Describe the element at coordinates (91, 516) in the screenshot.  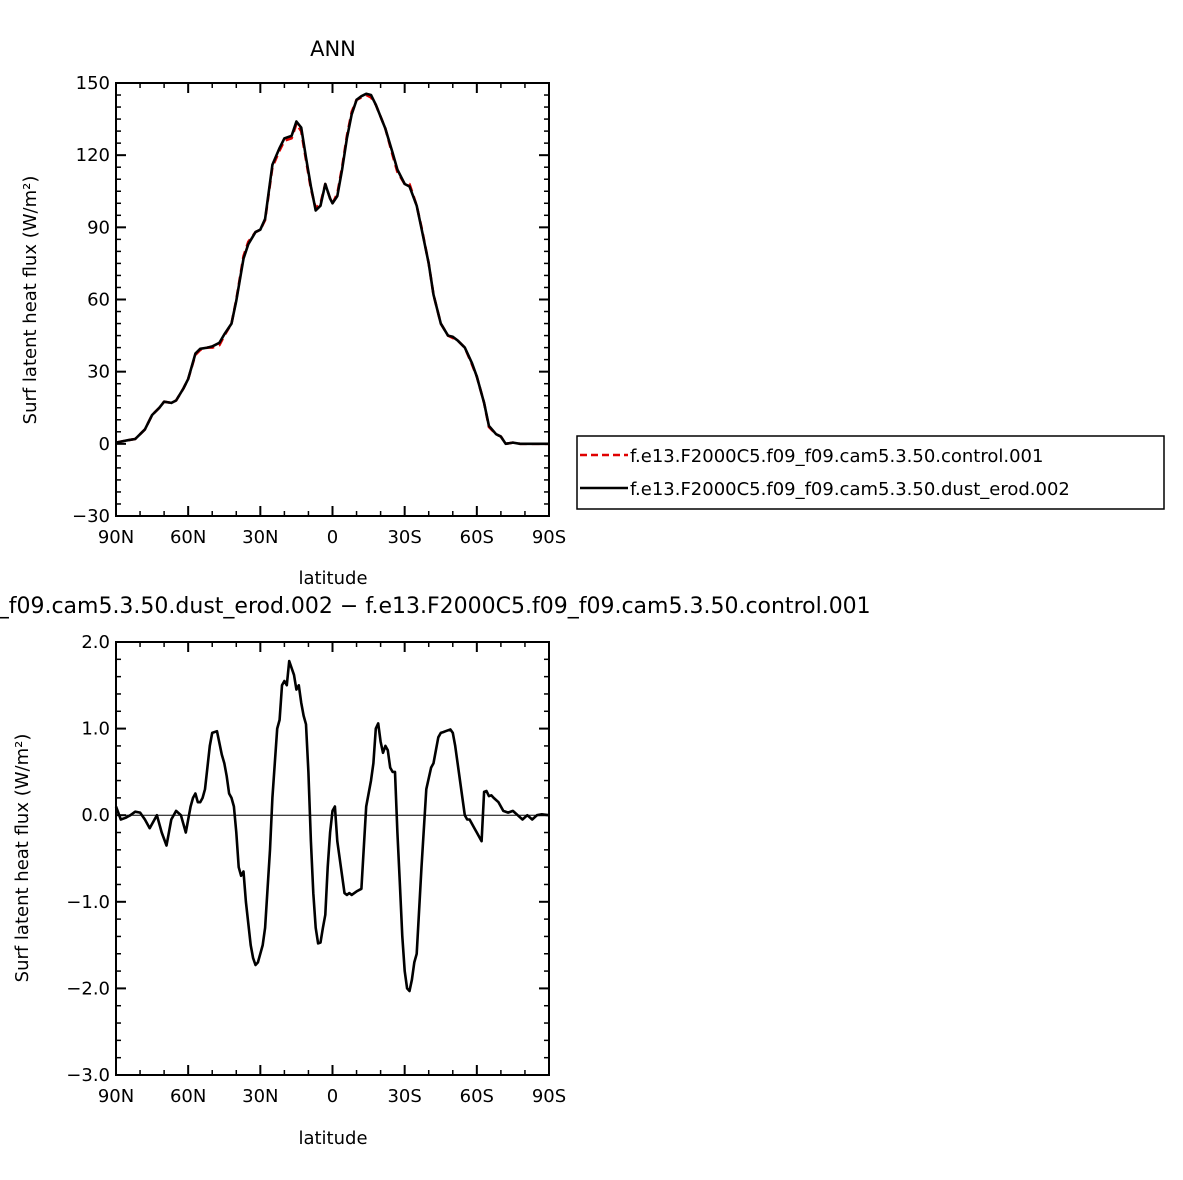
I see `y-tick-label: −30` at that location.